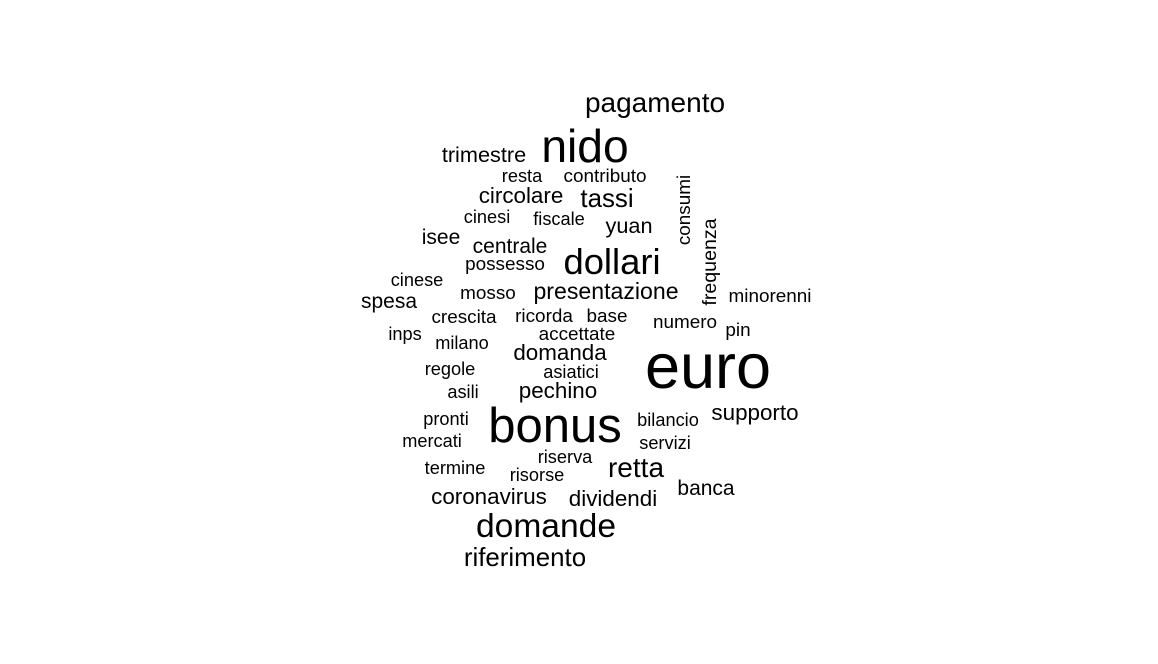 This screenshot has height=664, width=1158. What do you see at coordinates (446, 419) in the screenshot?
I see `word-pronti: pronti` at bounding box center [446, 419].